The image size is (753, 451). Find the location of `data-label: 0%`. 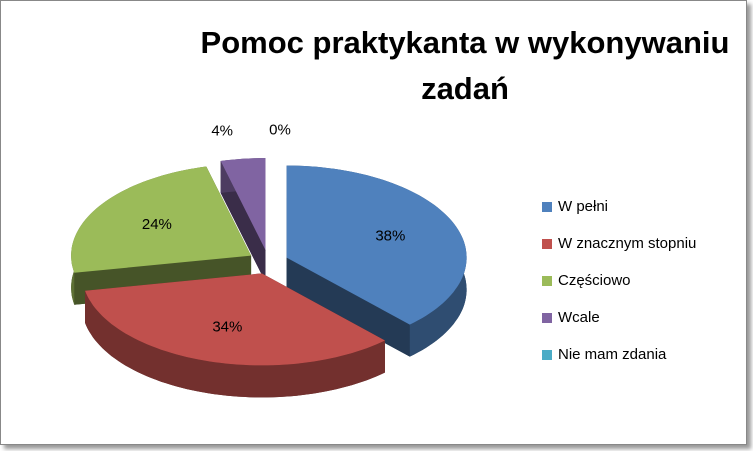

data-label: 0% is located at coordinates (280, 129).